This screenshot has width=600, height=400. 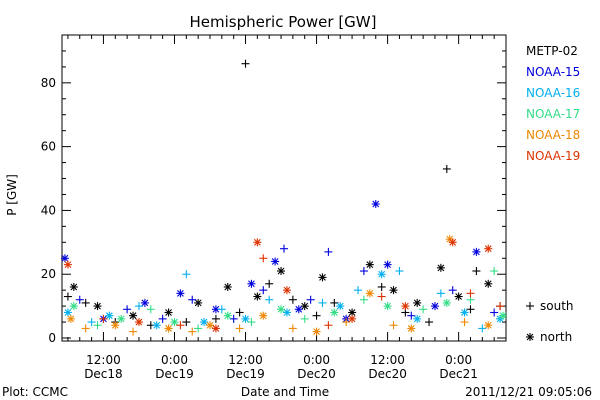 I want to click on chart-title: Hemispheric Power [GW], so click(x=283, y=22).